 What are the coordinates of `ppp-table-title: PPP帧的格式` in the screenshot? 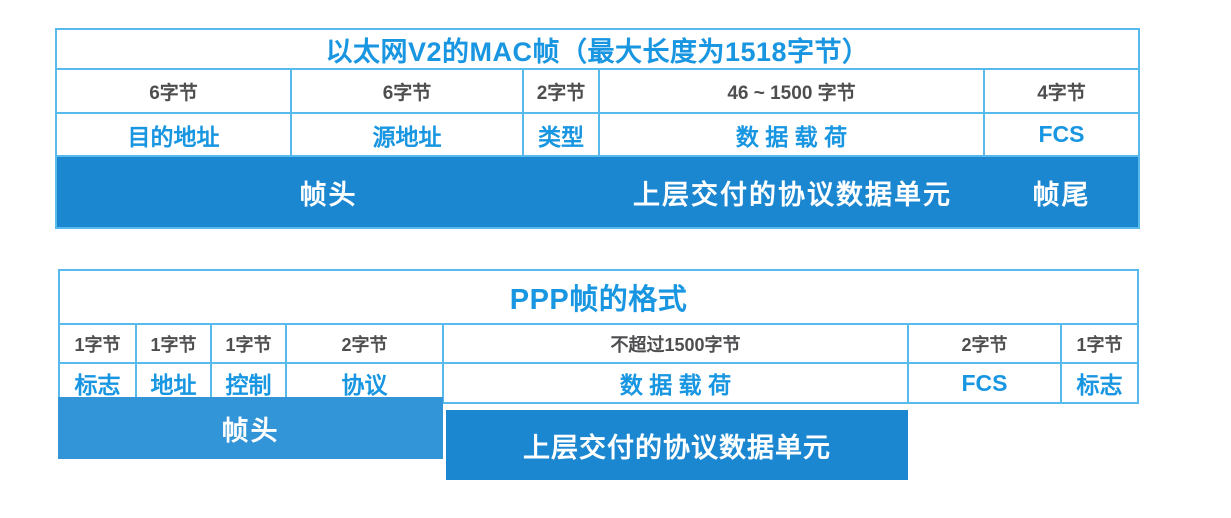 It's located at (598, 300).